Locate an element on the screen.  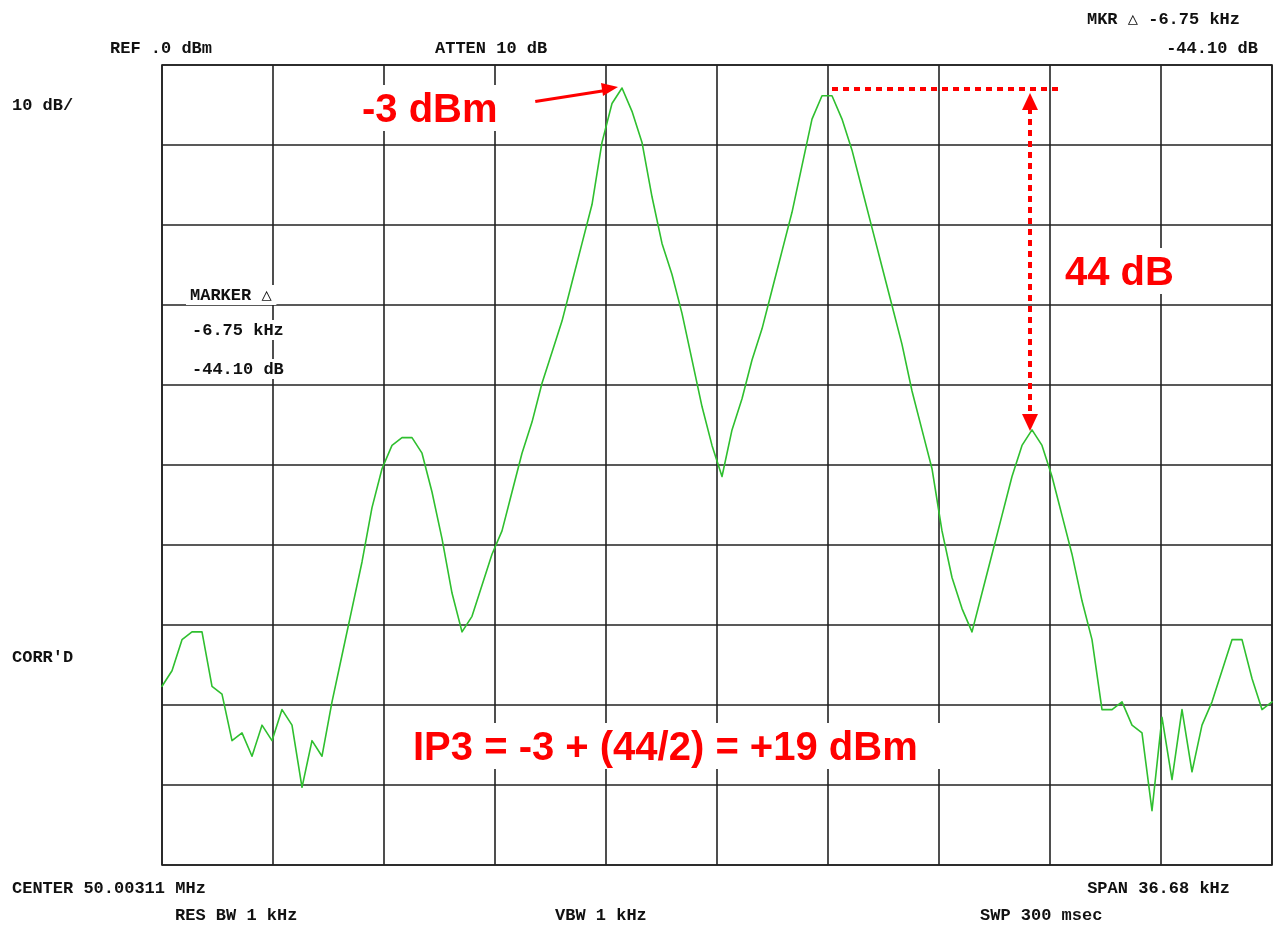
text: SWP 300 msec is located at coordinates (1041, 915).